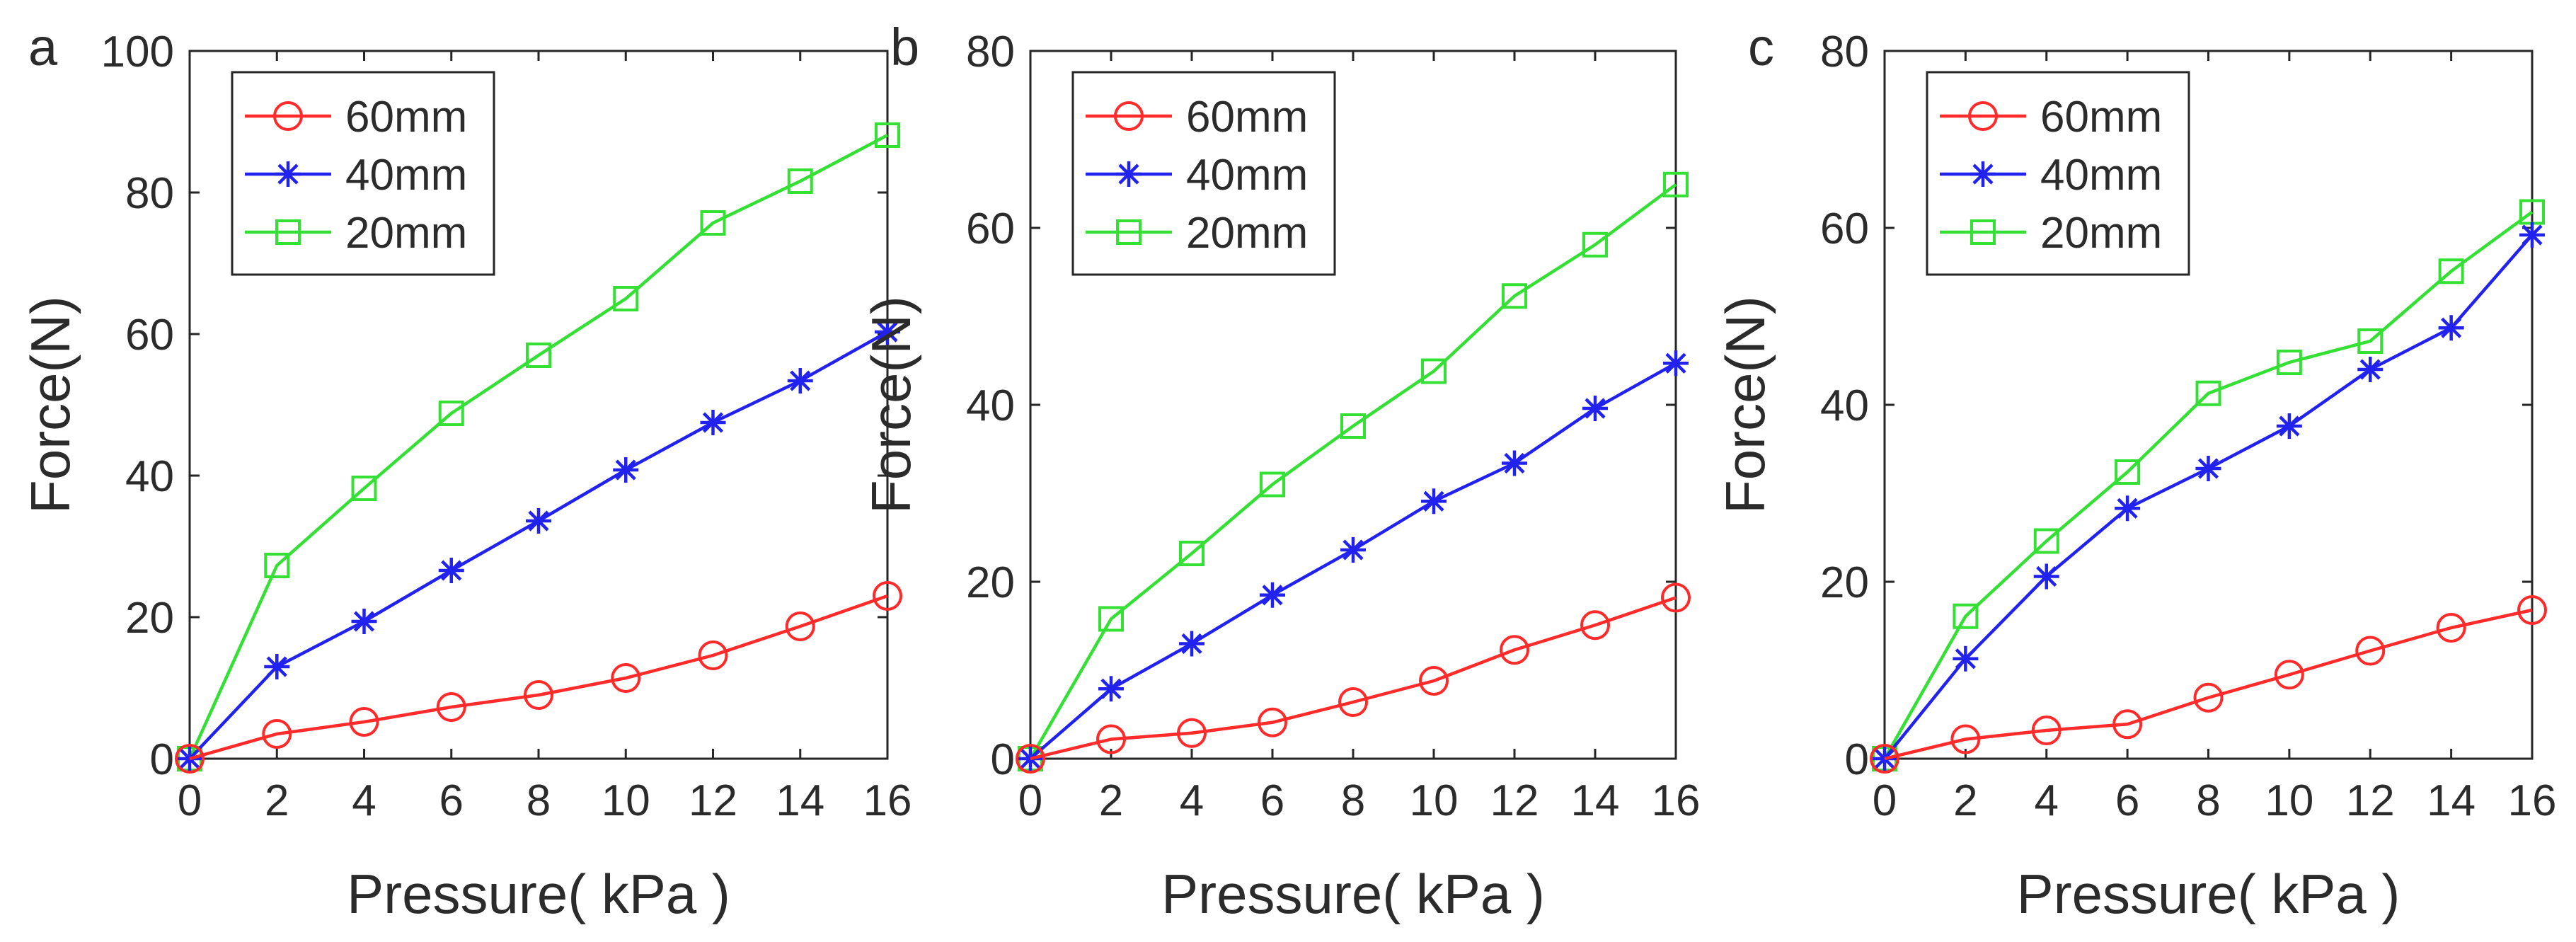 The width and height of the screenshot is (2576, 942). I want to click on y-tick-label: 100, so click(137, 52).